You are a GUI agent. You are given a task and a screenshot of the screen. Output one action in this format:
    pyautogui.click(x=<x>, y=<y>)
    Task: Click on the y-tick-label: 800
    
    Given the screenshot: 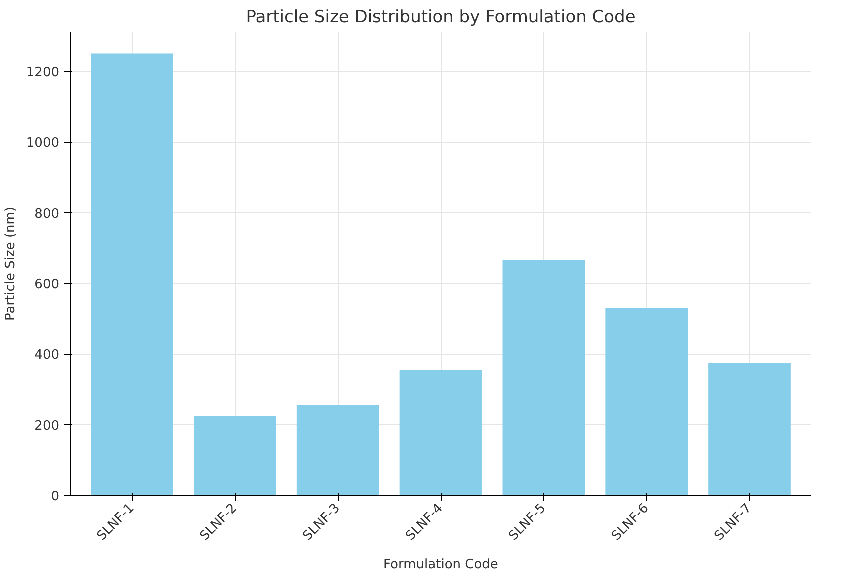 What is the action you would take?
    pyautogui.click(x=47, y=214)
    